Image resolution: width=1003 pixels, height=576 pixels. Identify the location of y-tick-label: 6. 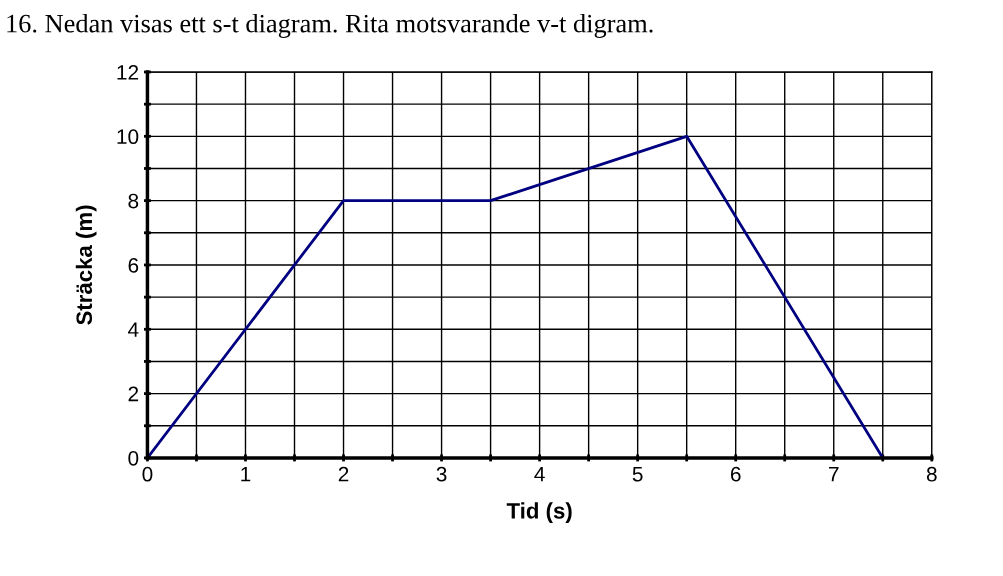
(133, 265).